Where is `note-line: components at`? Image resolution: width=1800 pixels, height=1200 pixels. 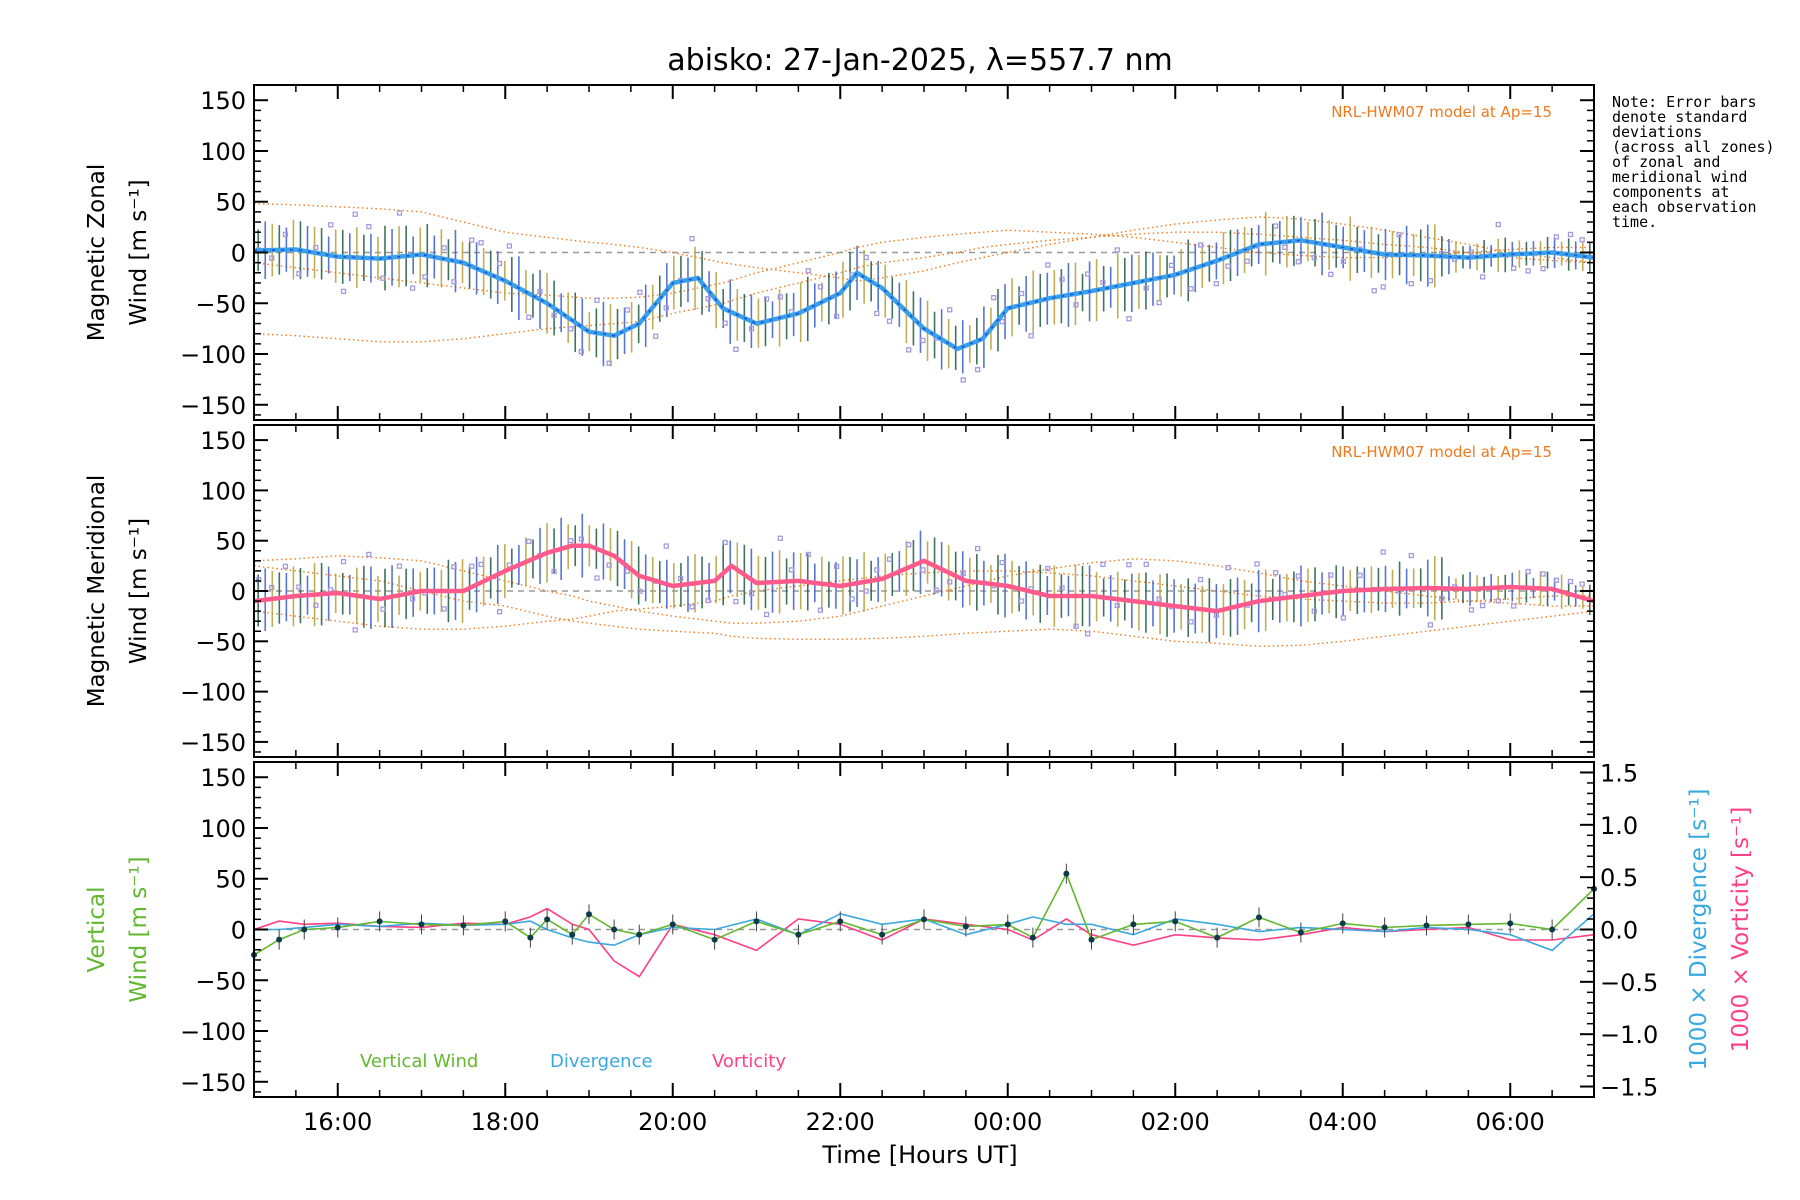 note-line: components at is located at coordinates (1670, 192).